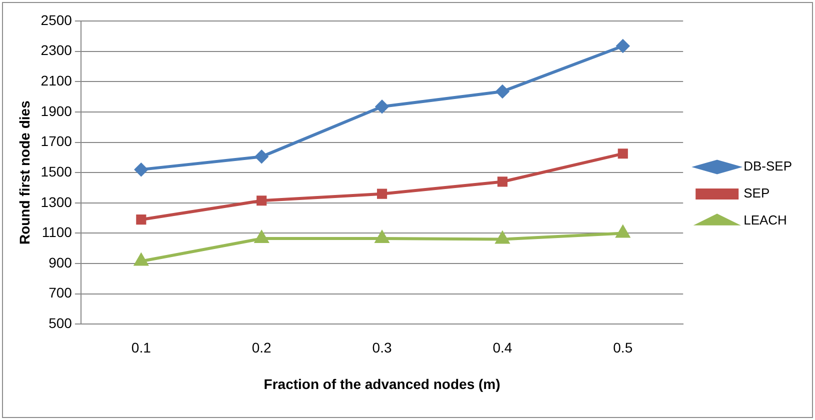 This screenshot has width=815, height=420. What do you see at coordinates (382, 384) in the screenshot?
I see `x-axis-title: Fraction of the advanced nodes (m)` at bounding box center [382, 384].